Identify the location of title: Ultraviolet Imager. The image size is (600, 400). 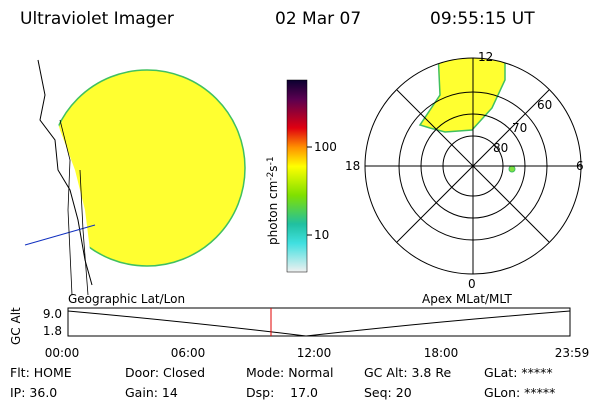
(97, 19).